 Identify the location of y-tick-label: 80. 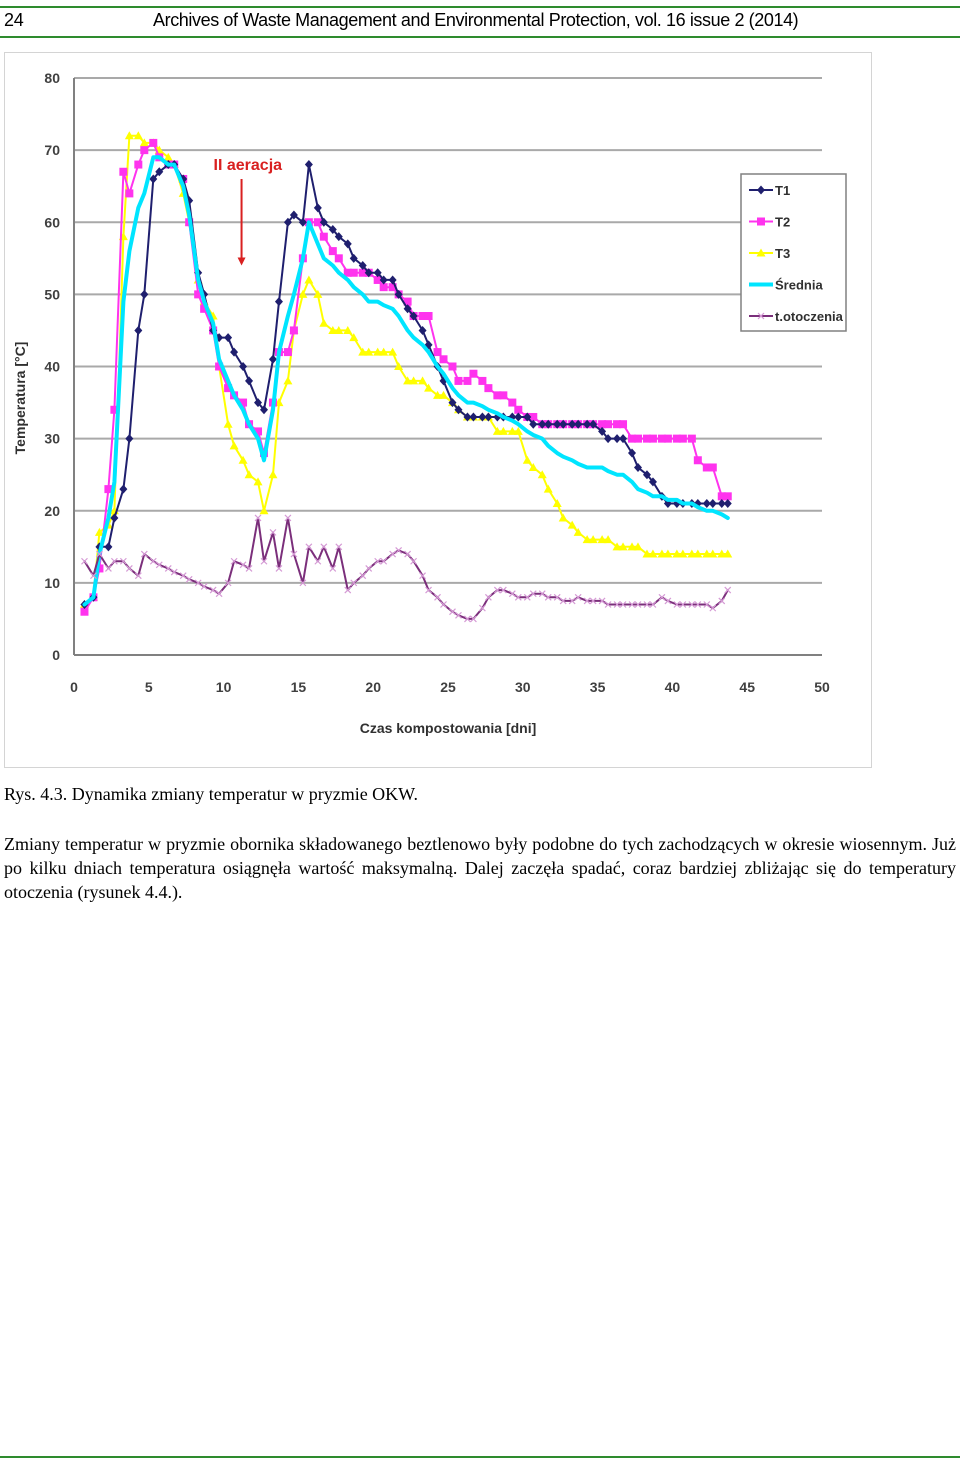
(52, 78).